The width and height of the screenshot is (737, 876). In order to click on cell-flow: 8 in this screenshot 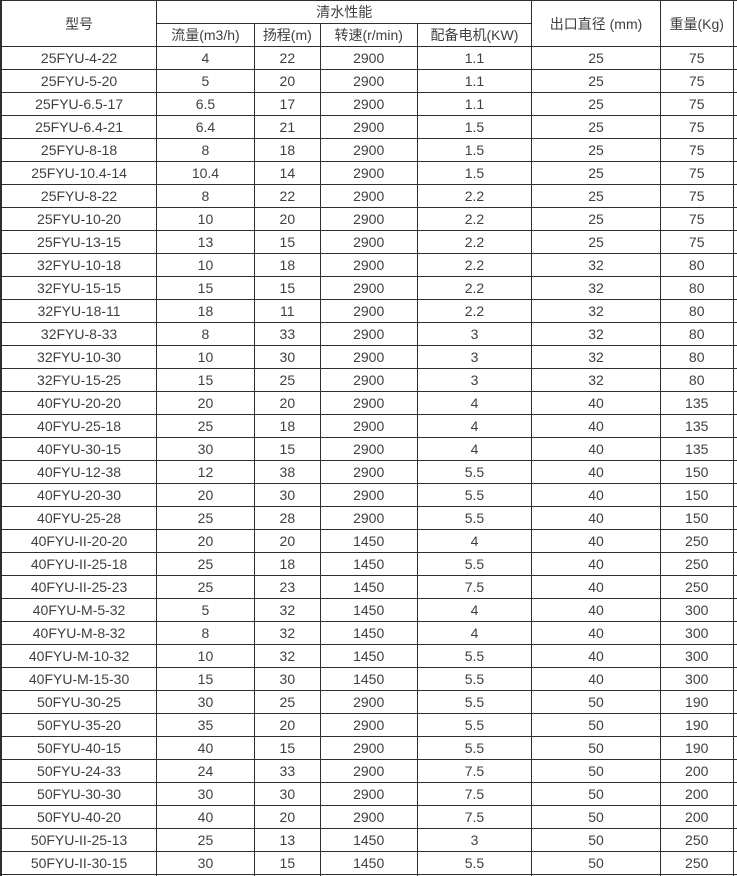, I will do `click(205, 196)`.